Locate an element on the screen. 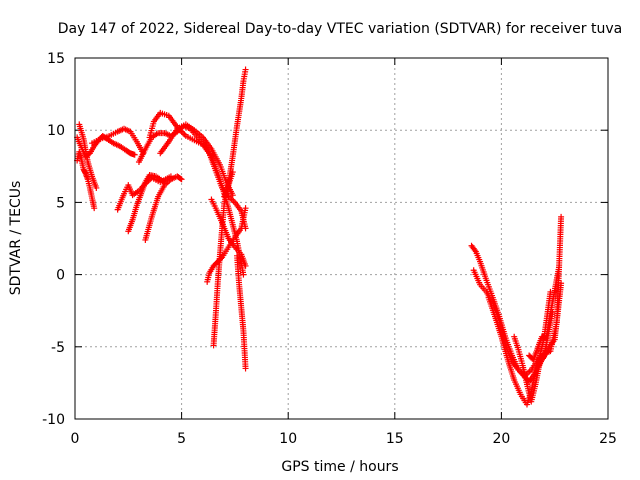  x-tick-label: 25 is located at coordinates (608, 439).